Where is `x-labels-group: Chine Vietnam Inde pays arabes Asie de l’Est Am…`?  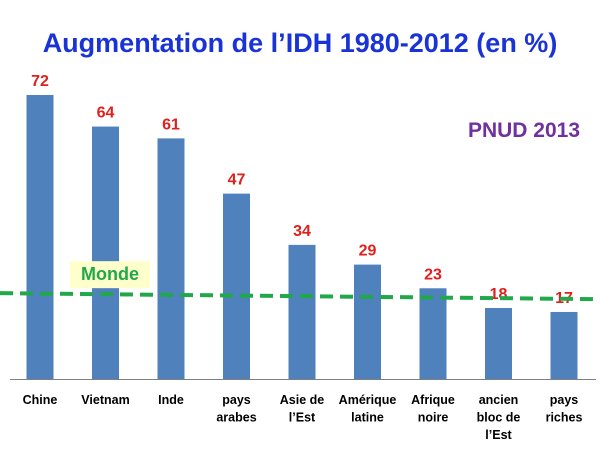 x-labels-group: Chine Vietnam Inde pays arabes Asie de l’Est Am… is located at coordinates (303, 417).